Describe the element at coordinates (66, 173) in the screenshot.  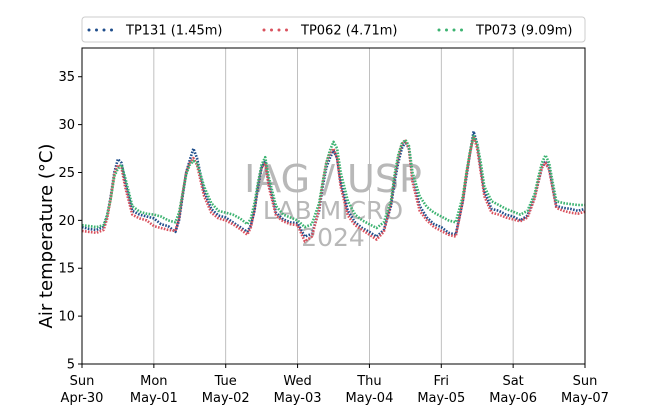
I see `y-tick-label: 25` at that location.